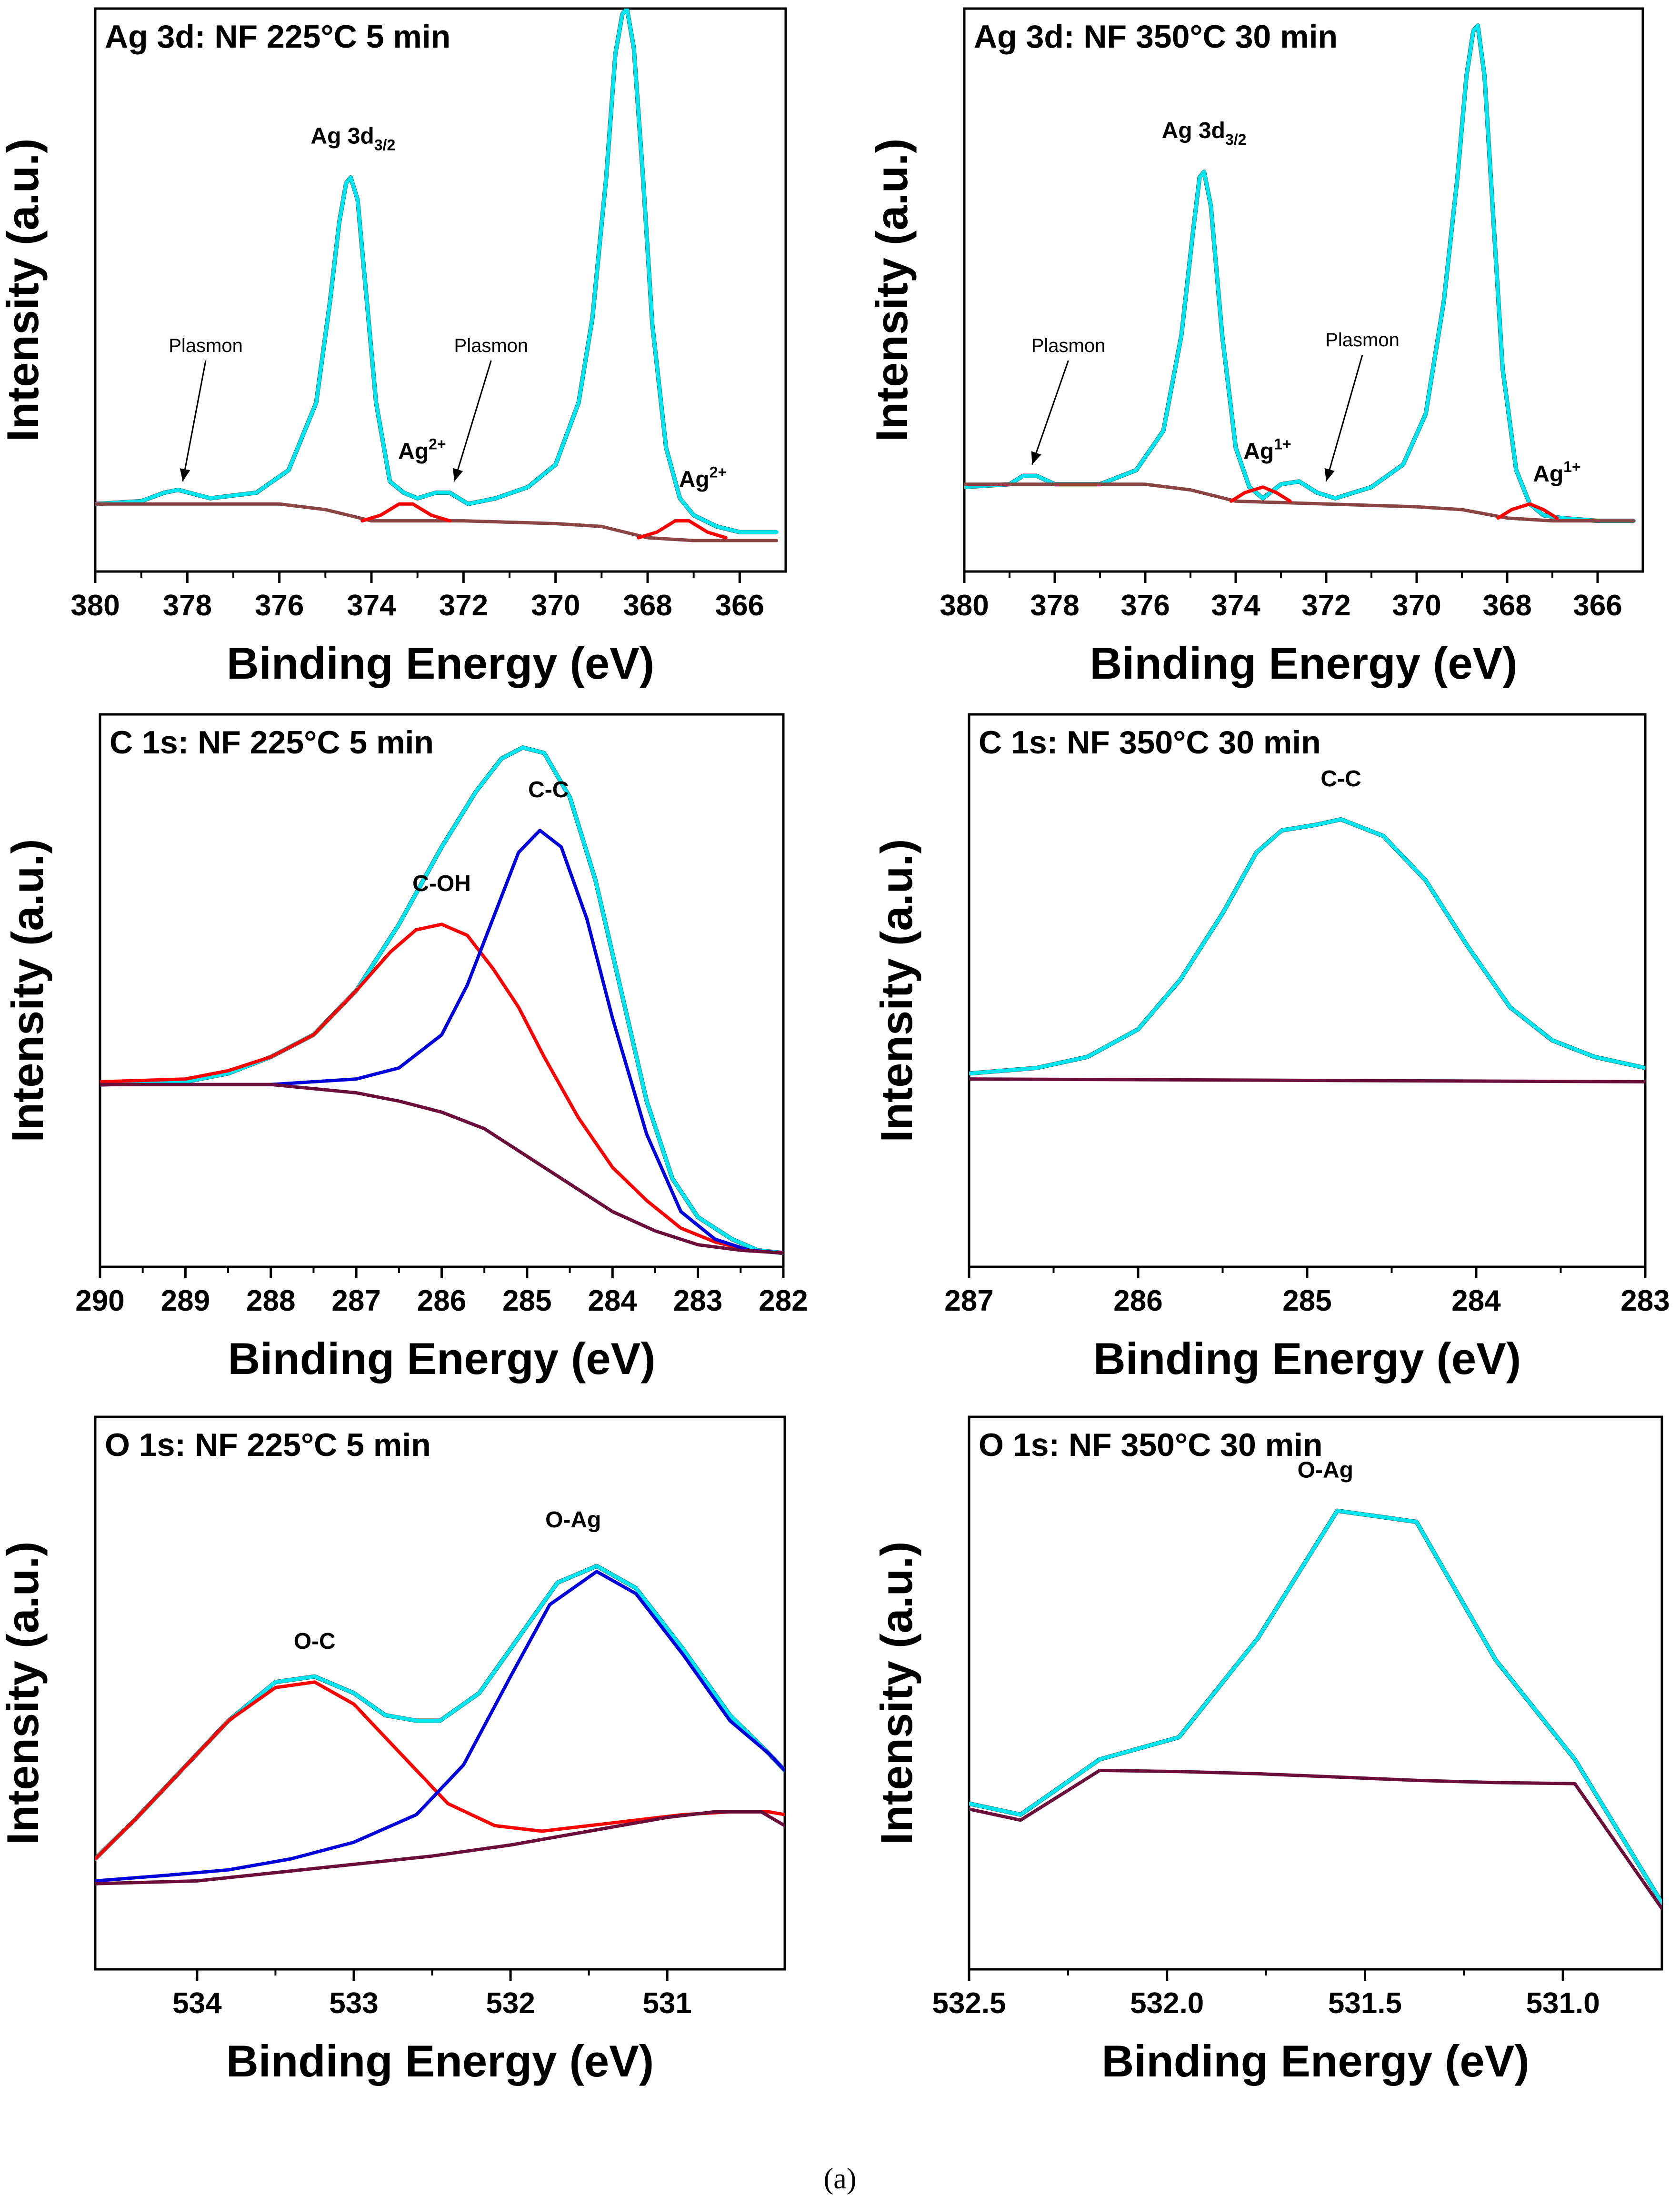 The image size is (1680, 2196). I want to click on series-line-ag1-3d3-2-, so click(1261, 494).